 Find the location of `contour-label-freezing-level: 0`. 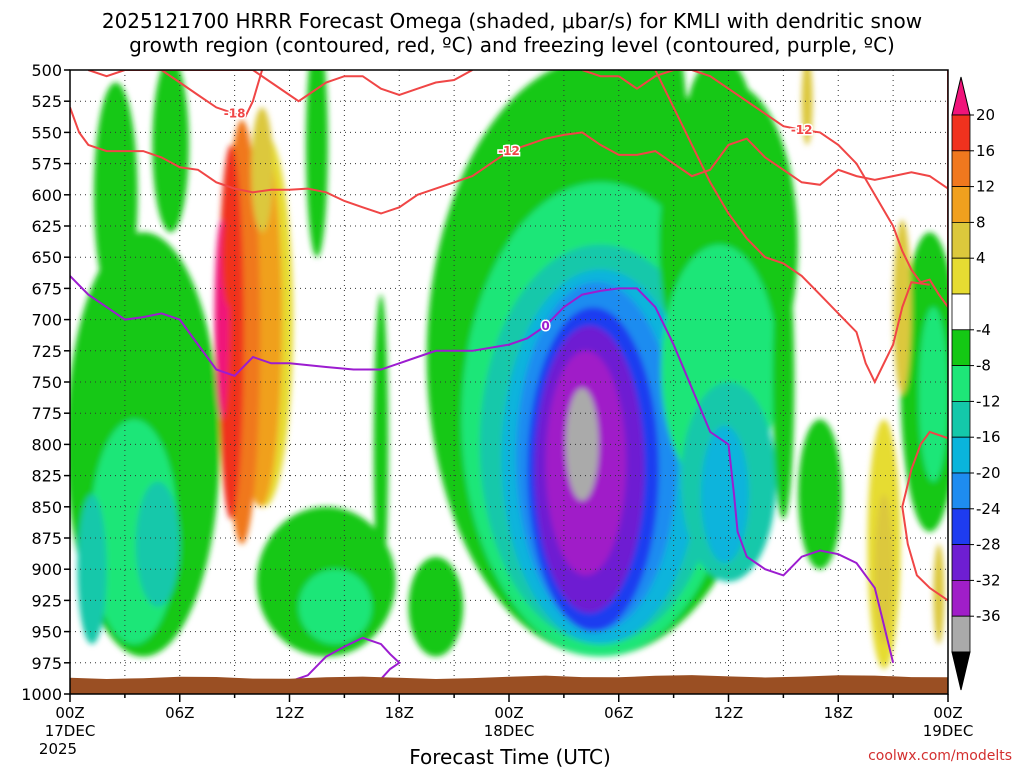

contour-label-freezing-level: 0 is located at coordinates (545, 326).